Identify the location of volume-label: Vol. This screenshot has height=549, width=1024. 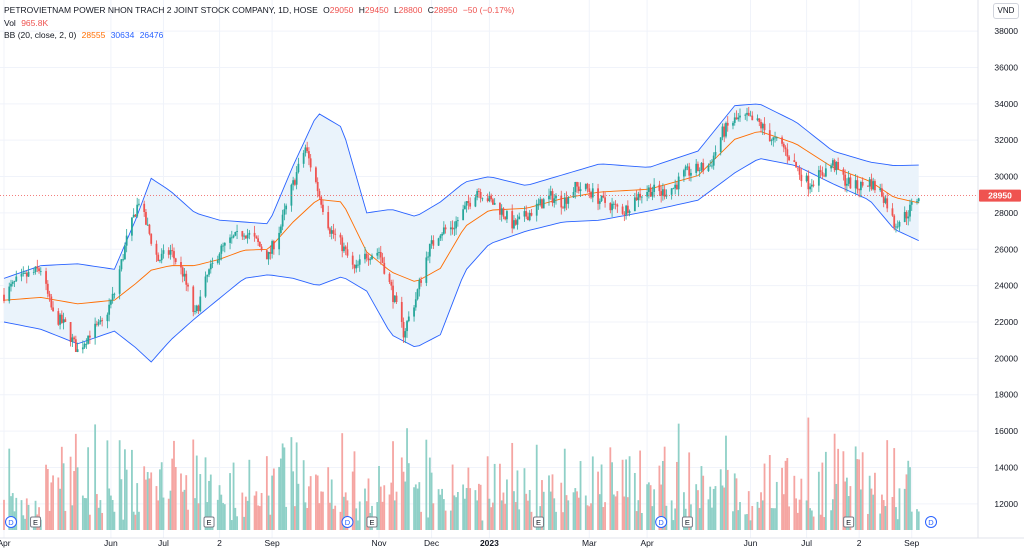
(10, 22).